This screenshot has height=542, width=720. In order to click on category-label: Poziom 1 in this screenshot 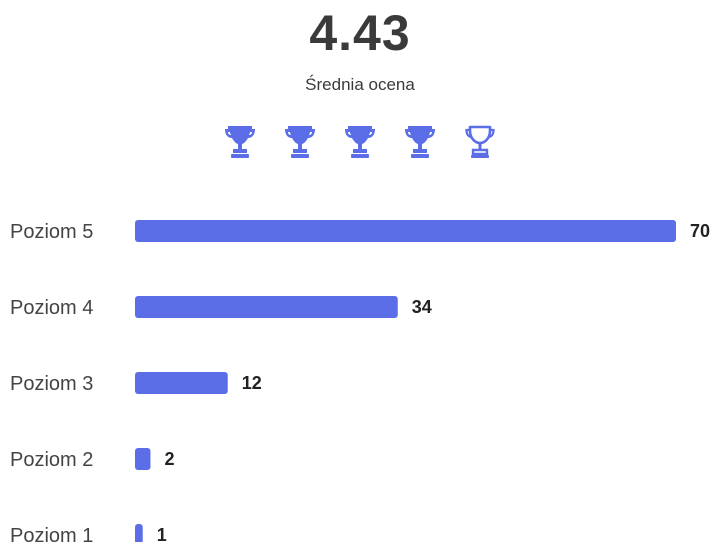, I will do `click(51, 533)`.